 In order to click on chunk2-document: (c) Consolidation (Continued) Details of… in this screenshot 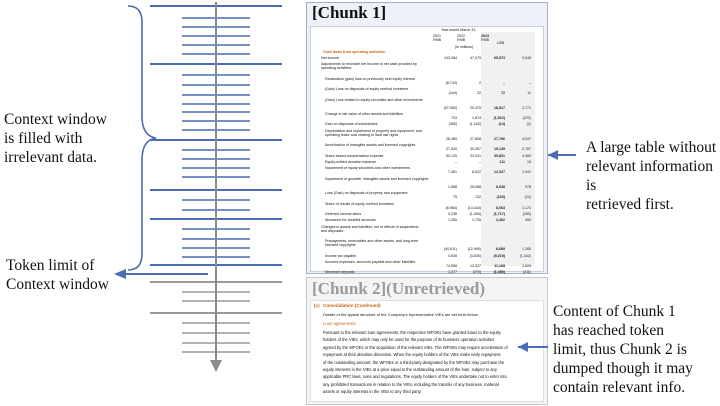, I will do `click(427, 351)`.